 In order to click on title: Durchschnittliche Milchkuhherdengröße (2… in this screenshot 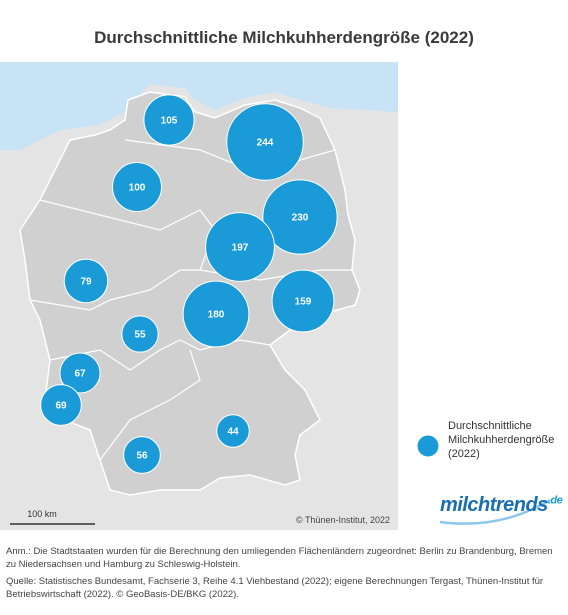, I will do `click(284, 37)`.